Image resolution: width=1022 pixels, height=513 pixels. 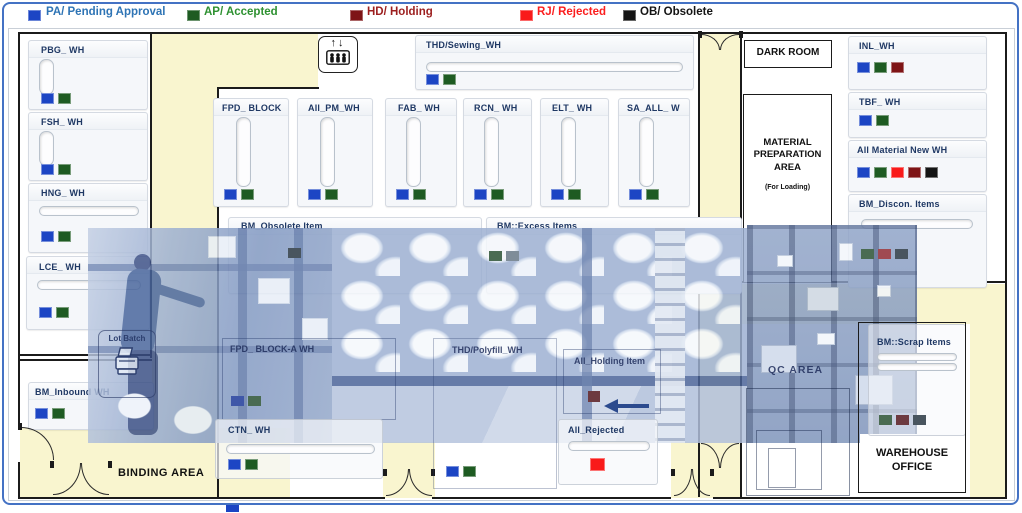 I want to click on legend-square-rejected, so click(x=526, y=15).